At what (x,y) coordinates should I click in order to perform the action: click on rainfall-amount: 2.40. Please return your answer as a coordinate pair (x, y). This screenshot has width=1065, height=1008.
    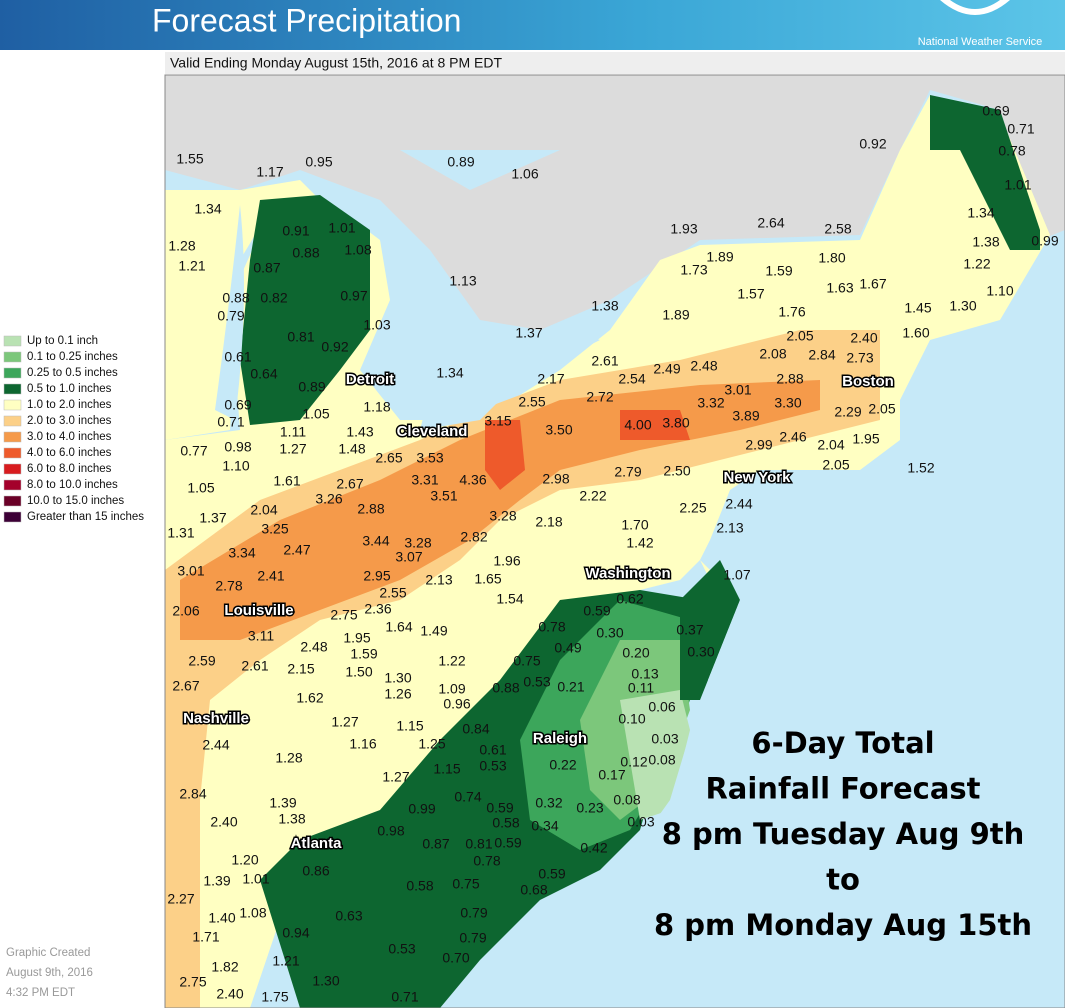
    Looking at the image, I should click on (223, 822).